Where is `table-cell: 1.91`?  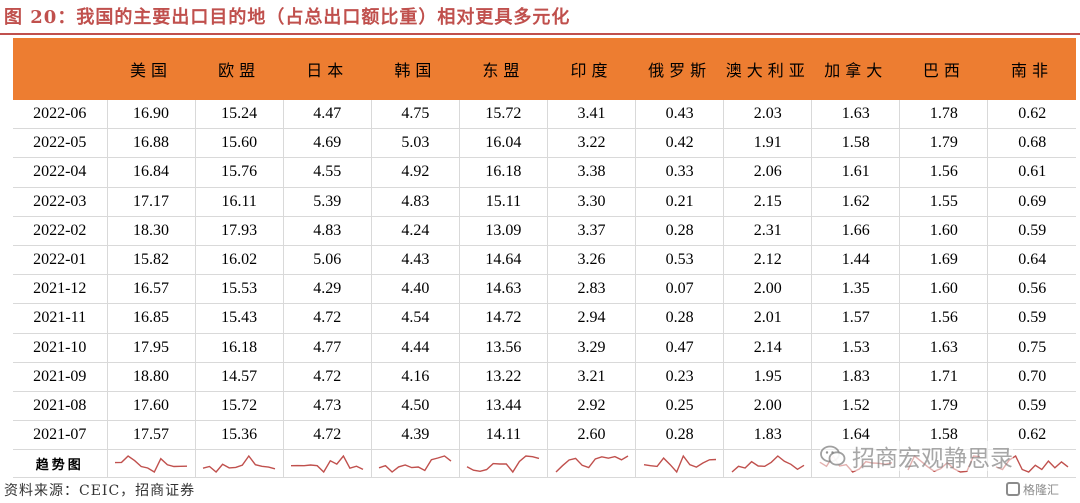 table-cell: 1.91 is located at coordinates (767, 143).